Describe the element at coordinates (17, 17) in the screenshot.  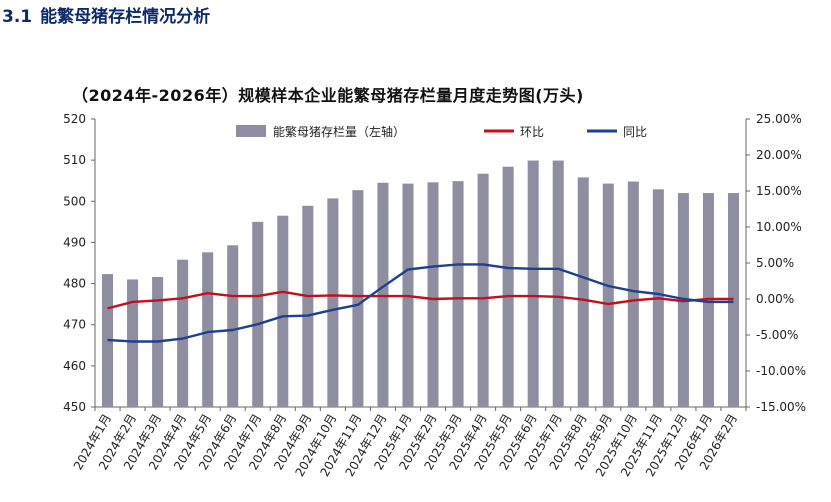
I see `section-number: 3.1` at that location.